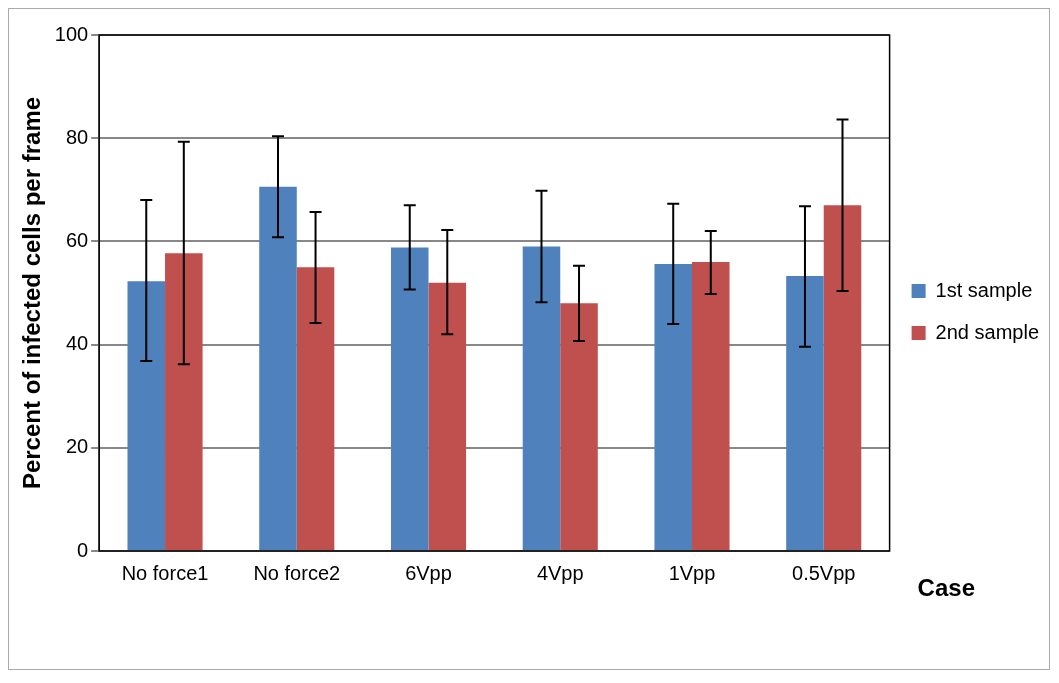 This screenshot has width=1059, height=683. Describe the element at coordinates (428, 572) in the screenshot. I see `x-tick-label: 6Vpp` at that location.